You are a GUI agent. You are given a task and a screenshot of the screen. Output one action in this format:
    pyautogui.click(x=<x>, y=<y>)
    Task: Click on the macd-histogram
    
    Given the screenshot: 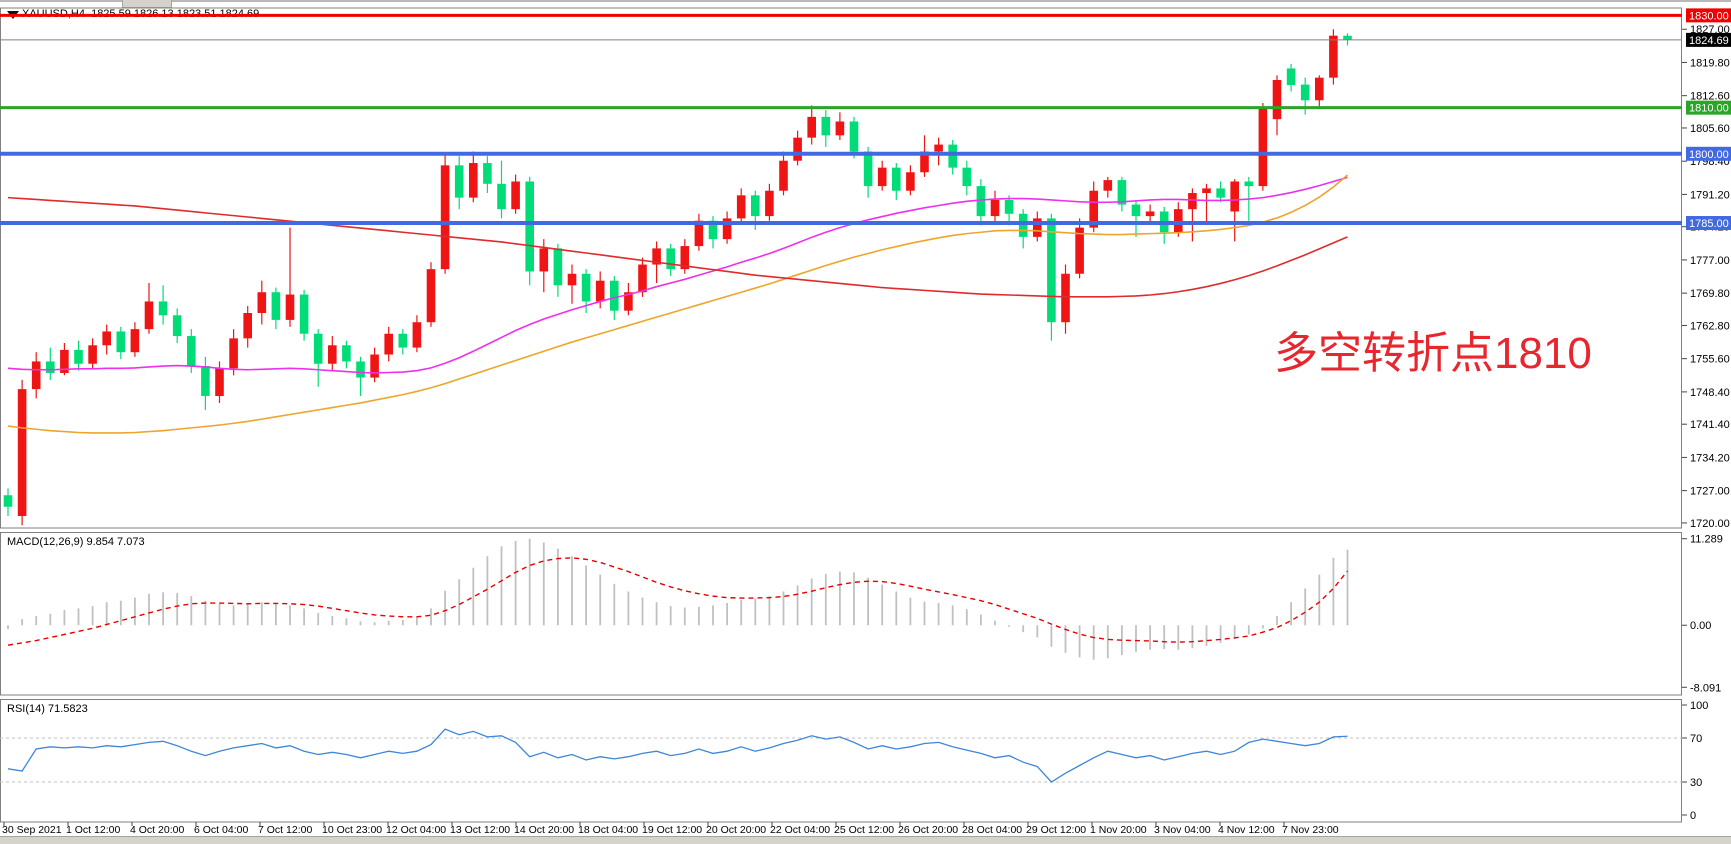 What is the action you would take?
    pyautogui.click(x=678, y=599)
    